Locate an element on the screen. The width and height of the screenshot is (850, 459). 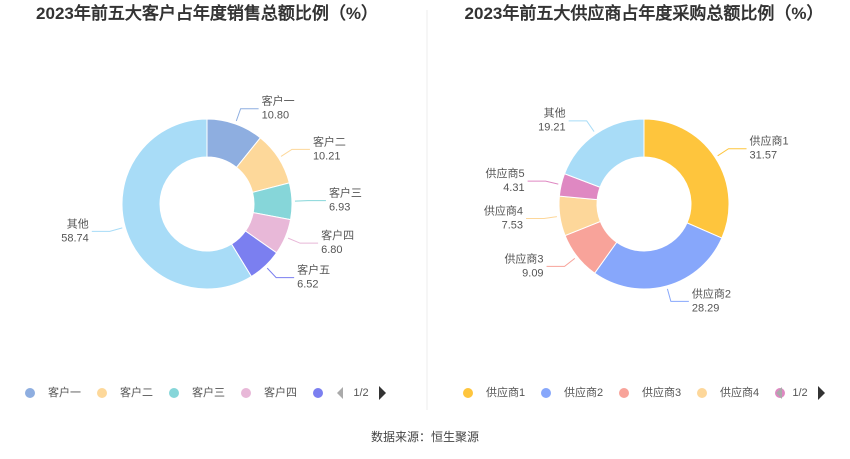
legend-label: 客户一 is located at coordinates (64, 392).